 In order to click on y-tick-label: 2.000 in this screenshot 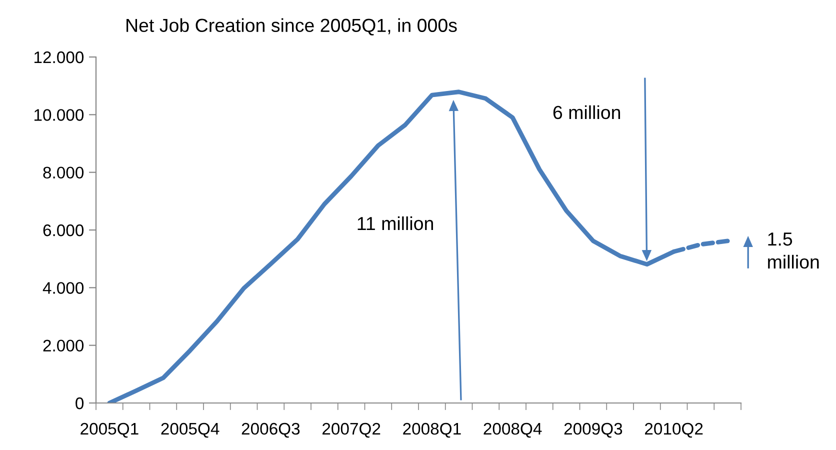, I will do `click(63, 346)`.